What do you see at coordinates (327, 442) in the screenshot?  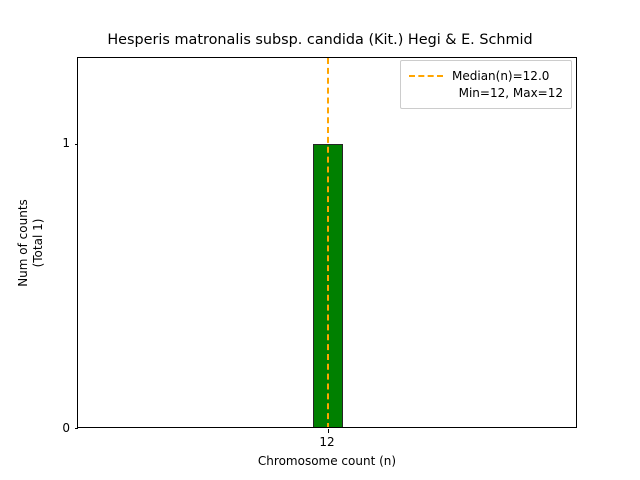 I see `x-tick-label-12: 12` at bounding box center [327, 442].